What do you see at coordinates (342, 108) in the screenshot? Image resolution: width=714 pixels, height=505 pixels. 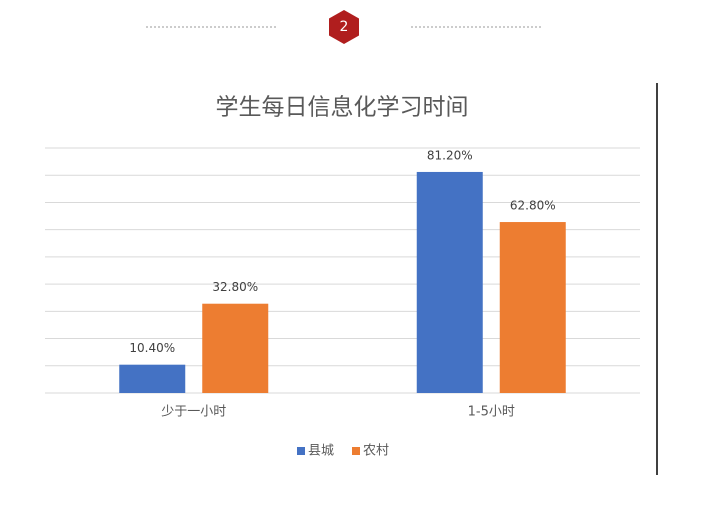 I see `chart-title: 学生每日信息化学习时间` at bounding box center [342, 108].